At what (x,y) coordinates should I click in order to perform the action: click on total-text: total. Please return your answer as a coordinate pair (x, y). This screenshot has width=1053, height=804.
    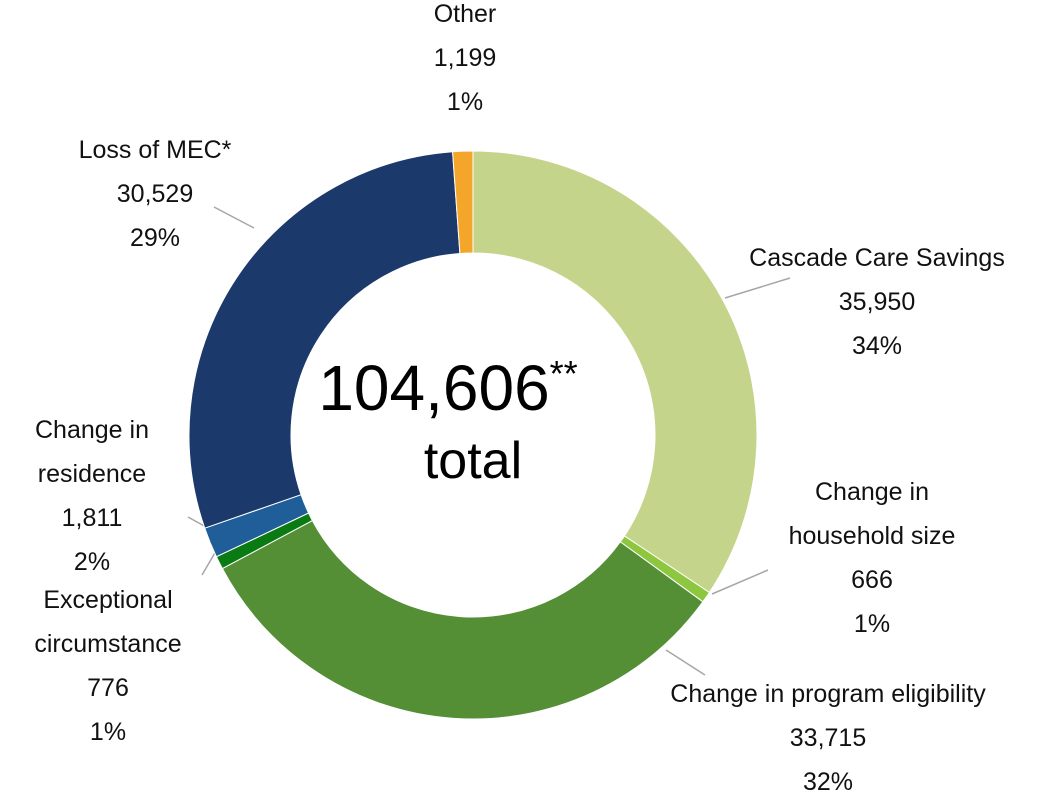
    Looking at the image, I should click on (473, 461).